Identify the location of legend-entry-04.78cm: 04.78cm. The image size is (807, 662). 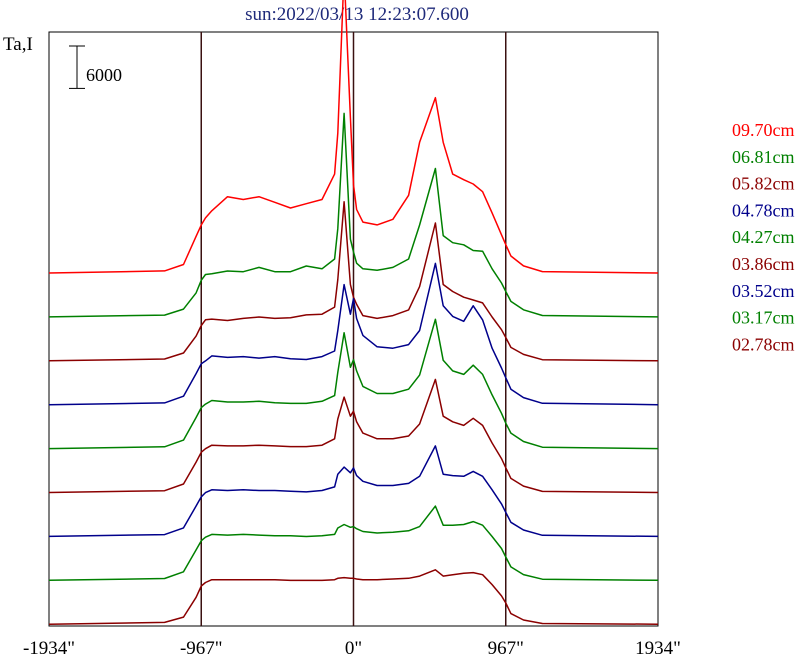
(763, 210).